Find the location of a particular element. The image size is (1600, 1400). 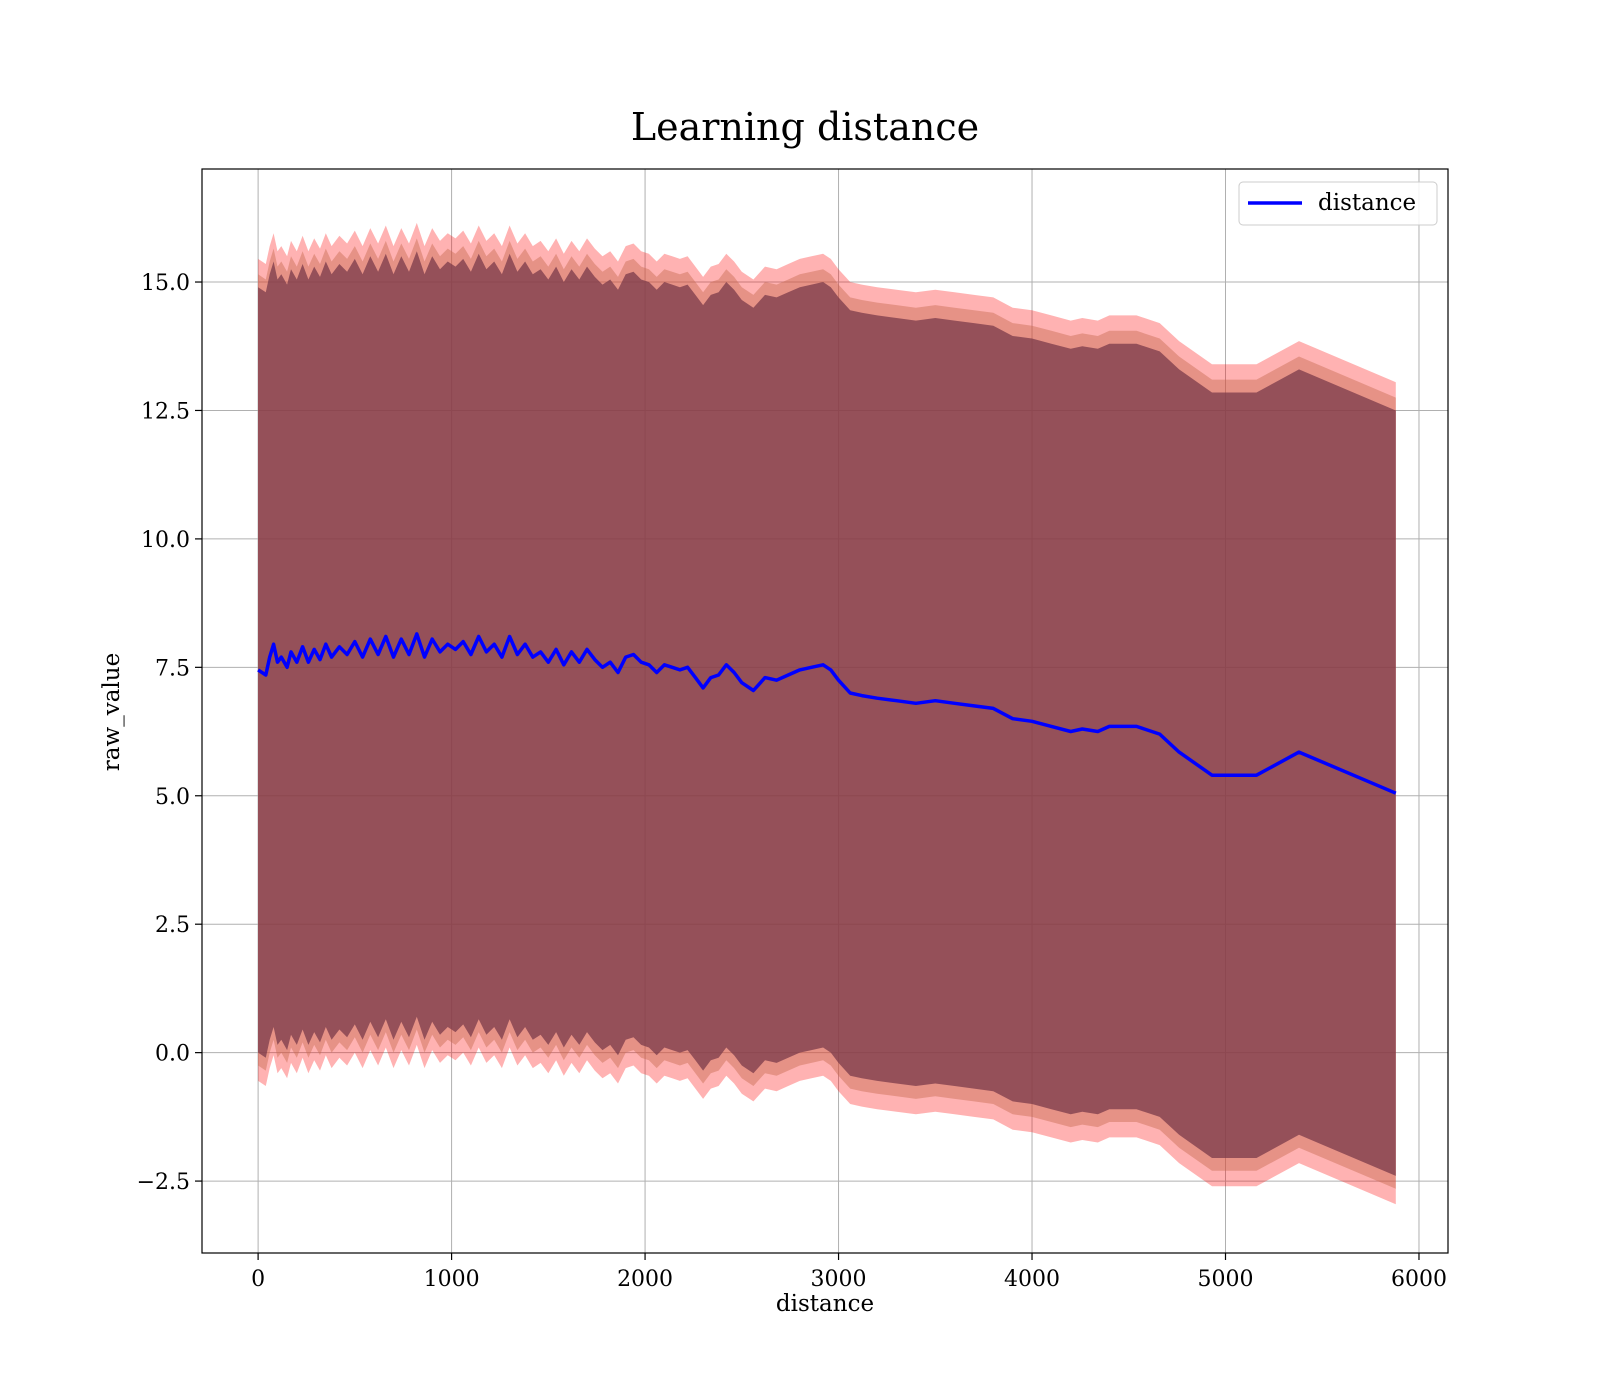

x-axis-ticks: 0 1000 2000 3000 4000 5000 6000 is located at coordinates (849, 1272).